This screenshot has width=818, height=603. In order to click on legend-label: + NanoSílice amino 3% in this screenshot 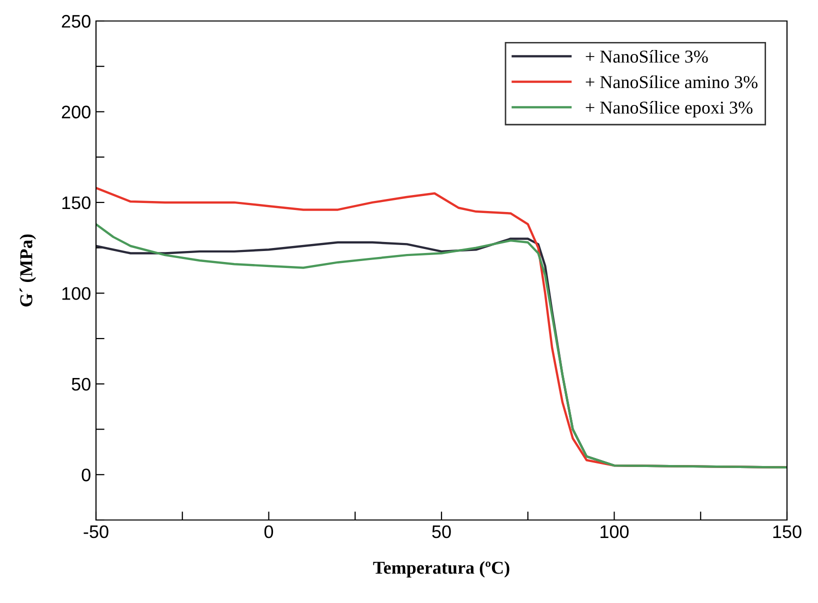, I will do `click(672, 81)`.